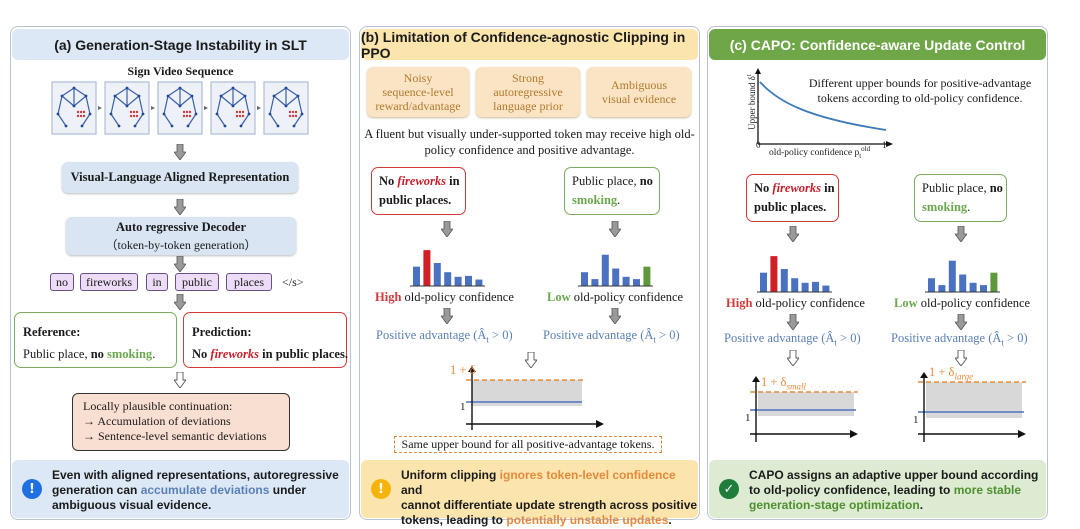  What do you see at coordinates (972, 407) in the screenshot?
I see `c-clip-large-diagram` at bounding box center [972, 407].